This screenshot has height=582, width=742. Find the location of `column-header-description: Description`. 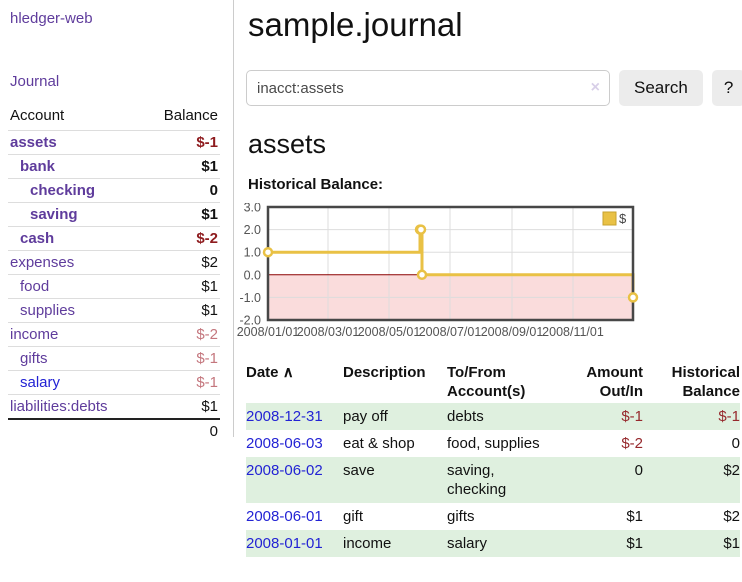

column-header-description: Description is located at coordinates (384, 372).